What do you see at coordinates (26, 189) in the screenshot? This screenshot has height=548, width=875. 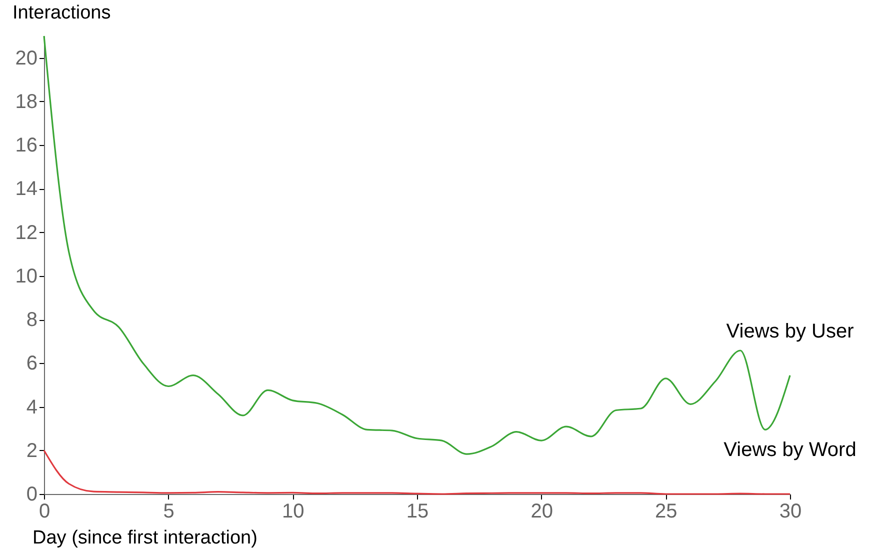 I see `y-tick-label: 14` at bounding box center [26, 189].